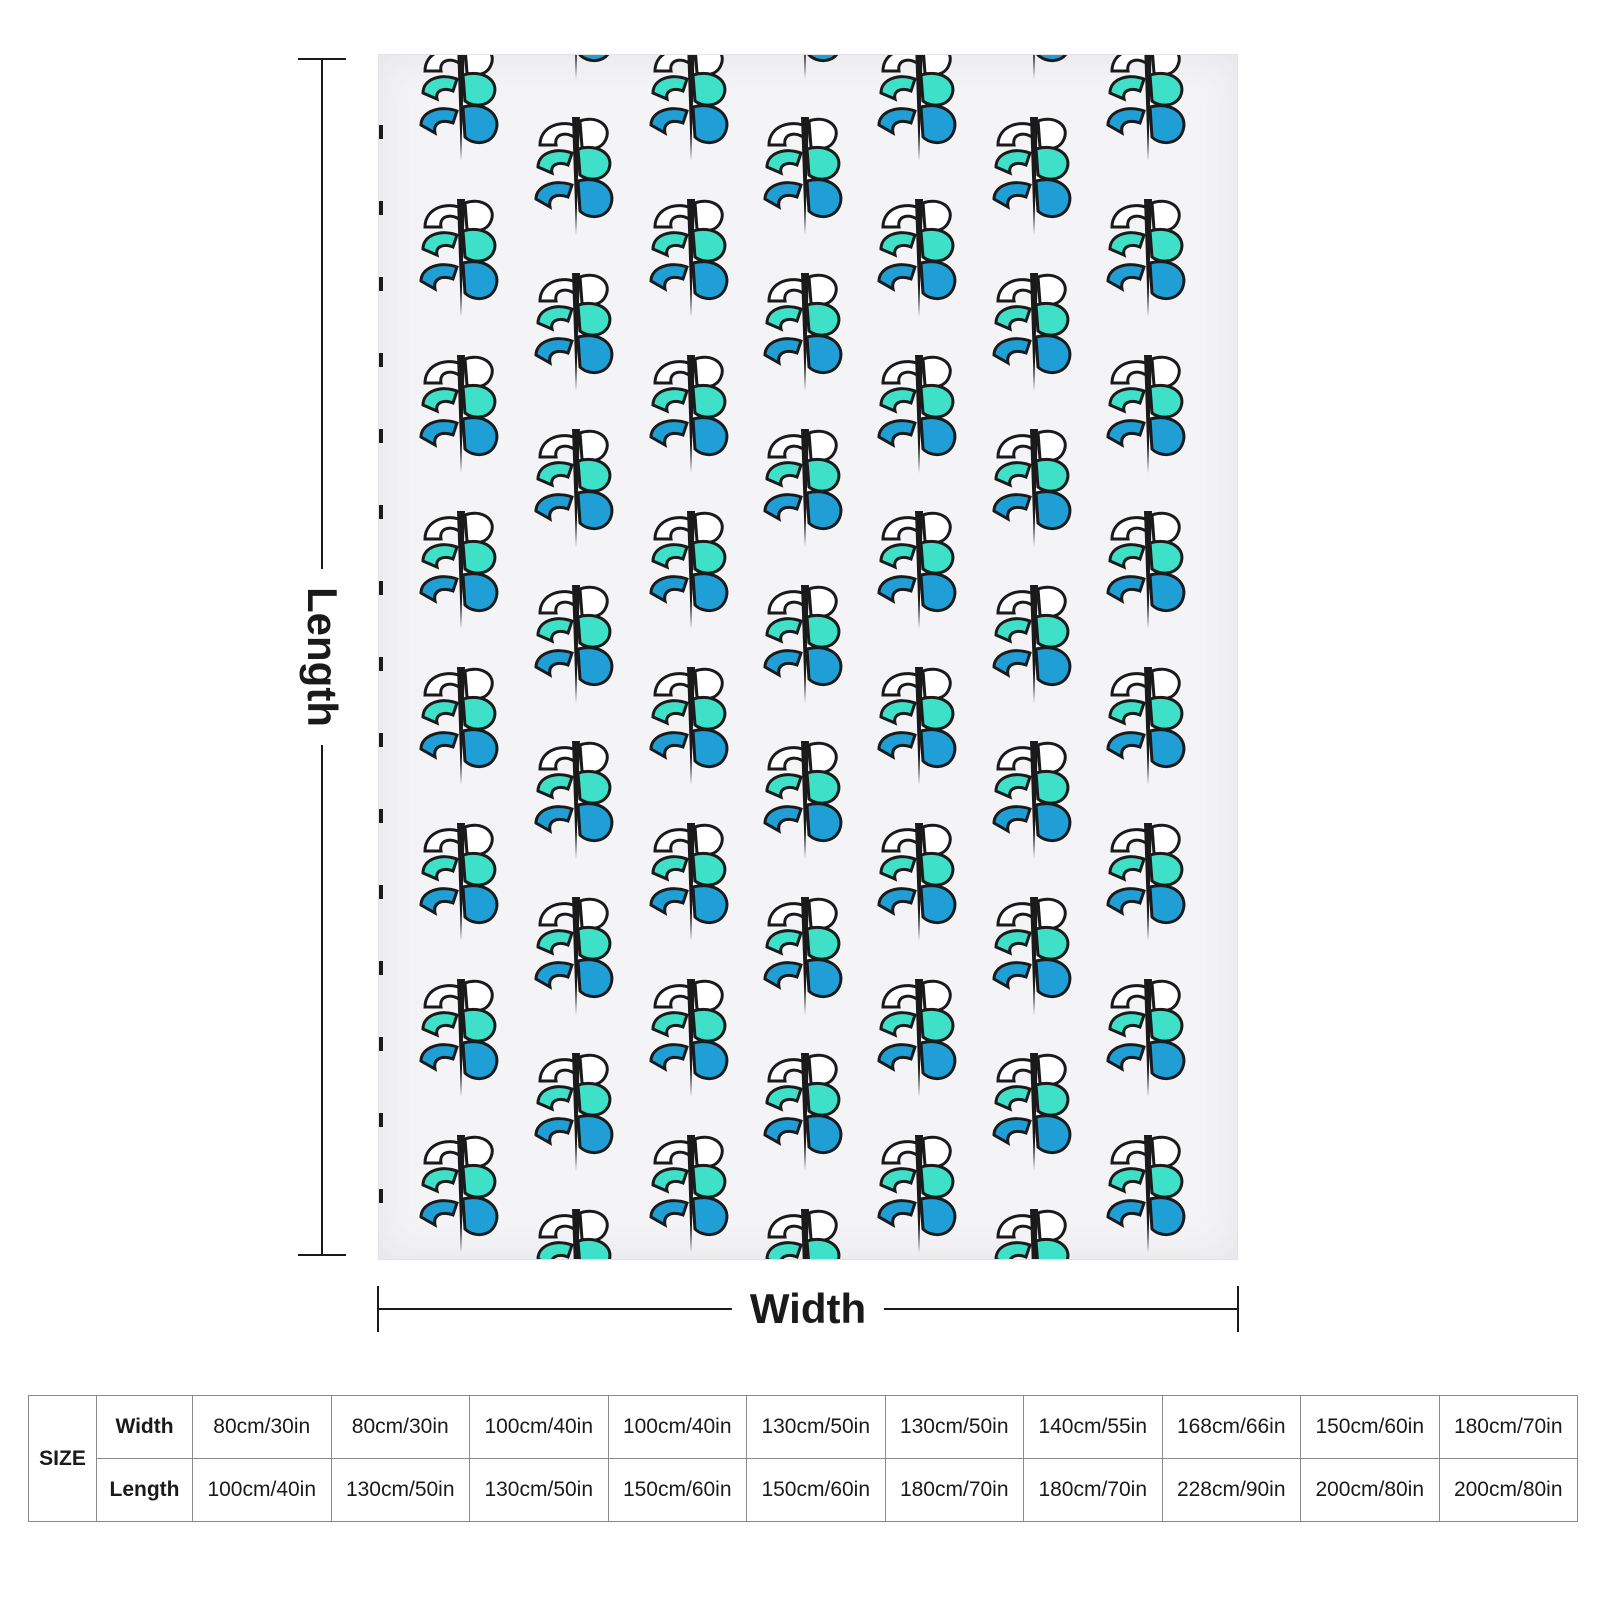 This screenshot has height=1600, width=1600. Describe the element at coordinates (1508, 1427) in the screenshot. I see `width-cell: 180cm/70in` at that location.